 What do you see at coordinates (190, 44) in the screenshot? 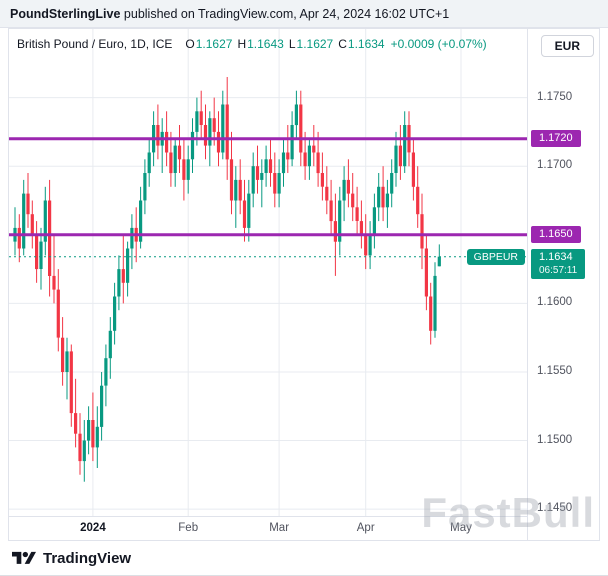
I see `open-label: O` at bounding box center [190, 44].